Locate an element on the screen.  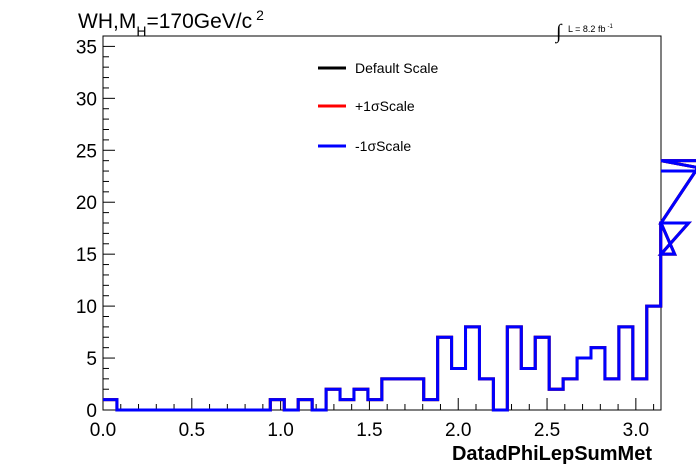
y-tick-label: 5 is located at coordinates (91, 359).